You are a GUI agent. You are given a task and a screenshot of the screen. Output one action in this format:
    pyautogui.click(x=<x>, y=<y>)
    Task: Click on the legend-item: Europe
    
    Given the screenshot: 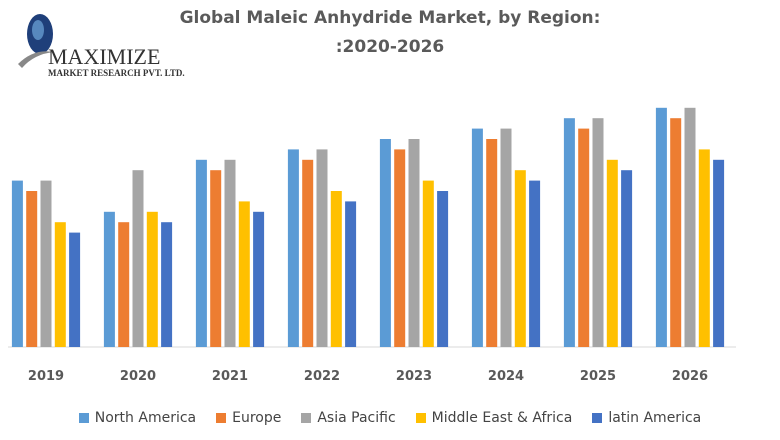 What is the action you would take?
    pyautogui.click(x=248, y=418)
    